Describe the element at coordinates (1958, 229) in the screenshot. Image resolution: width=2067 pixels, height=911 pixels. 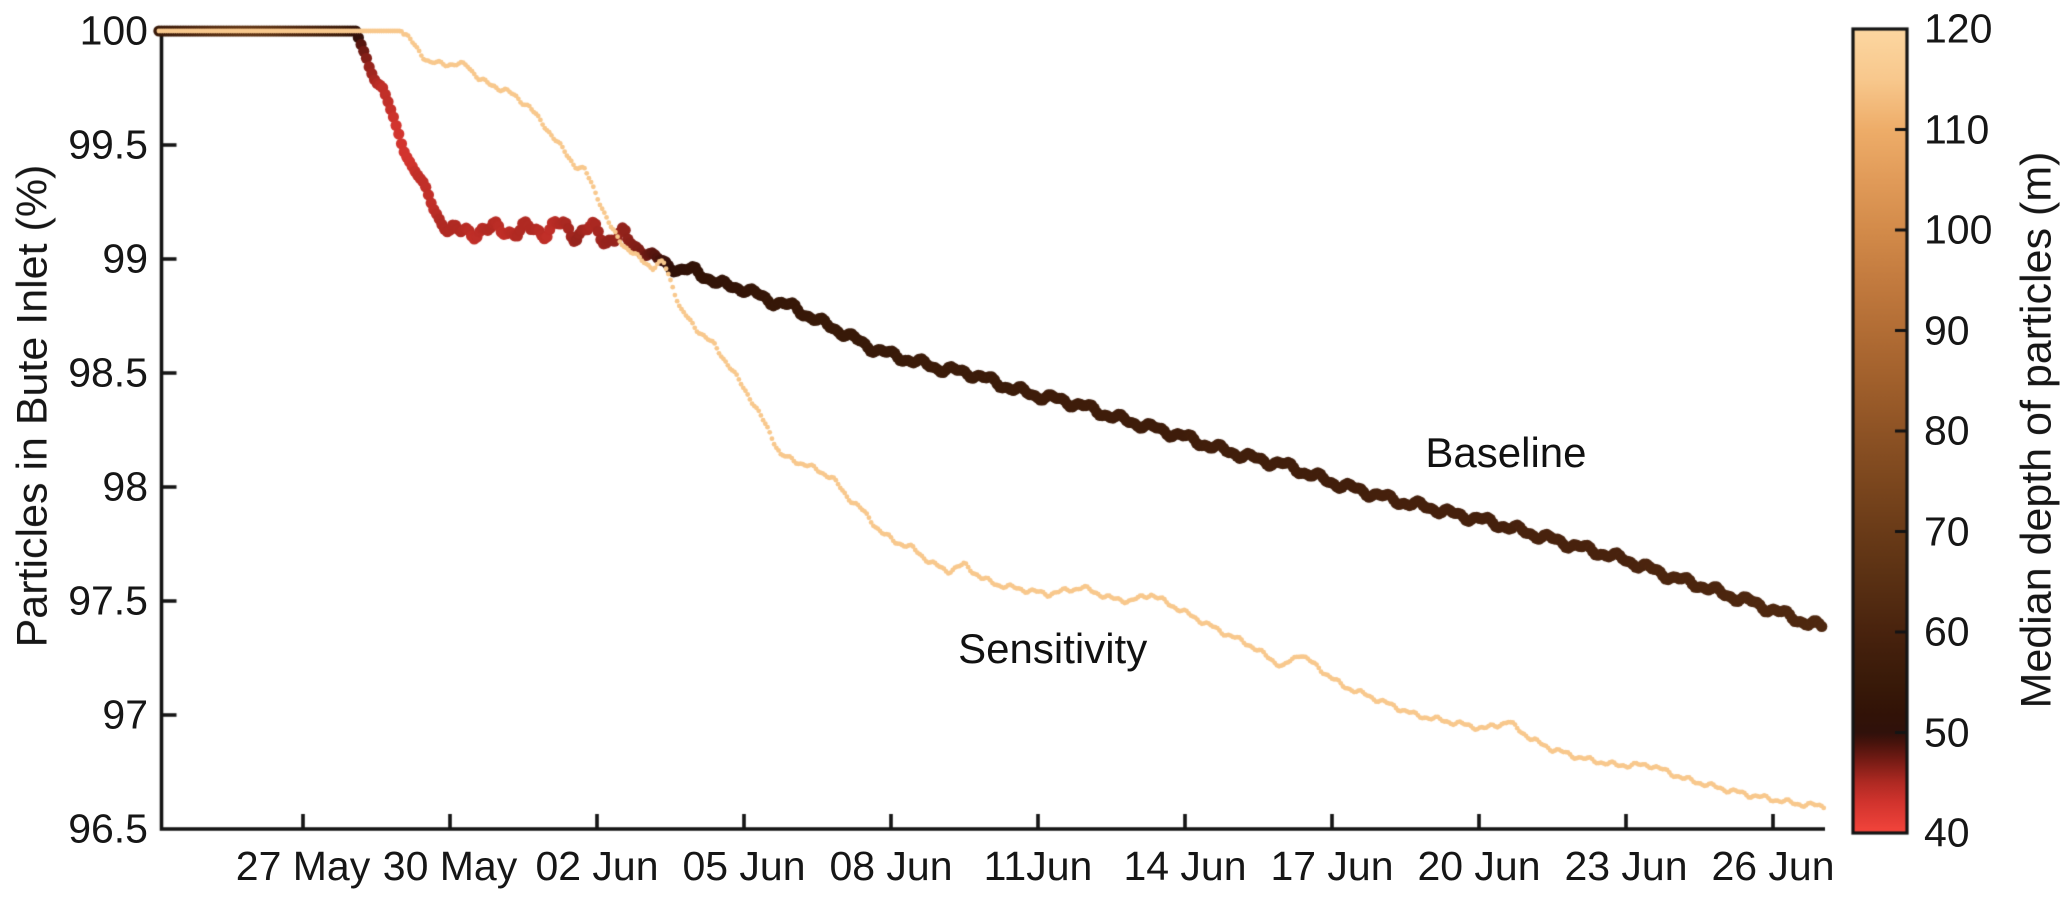
I see `colorbar-tick-label: 100` at that location.